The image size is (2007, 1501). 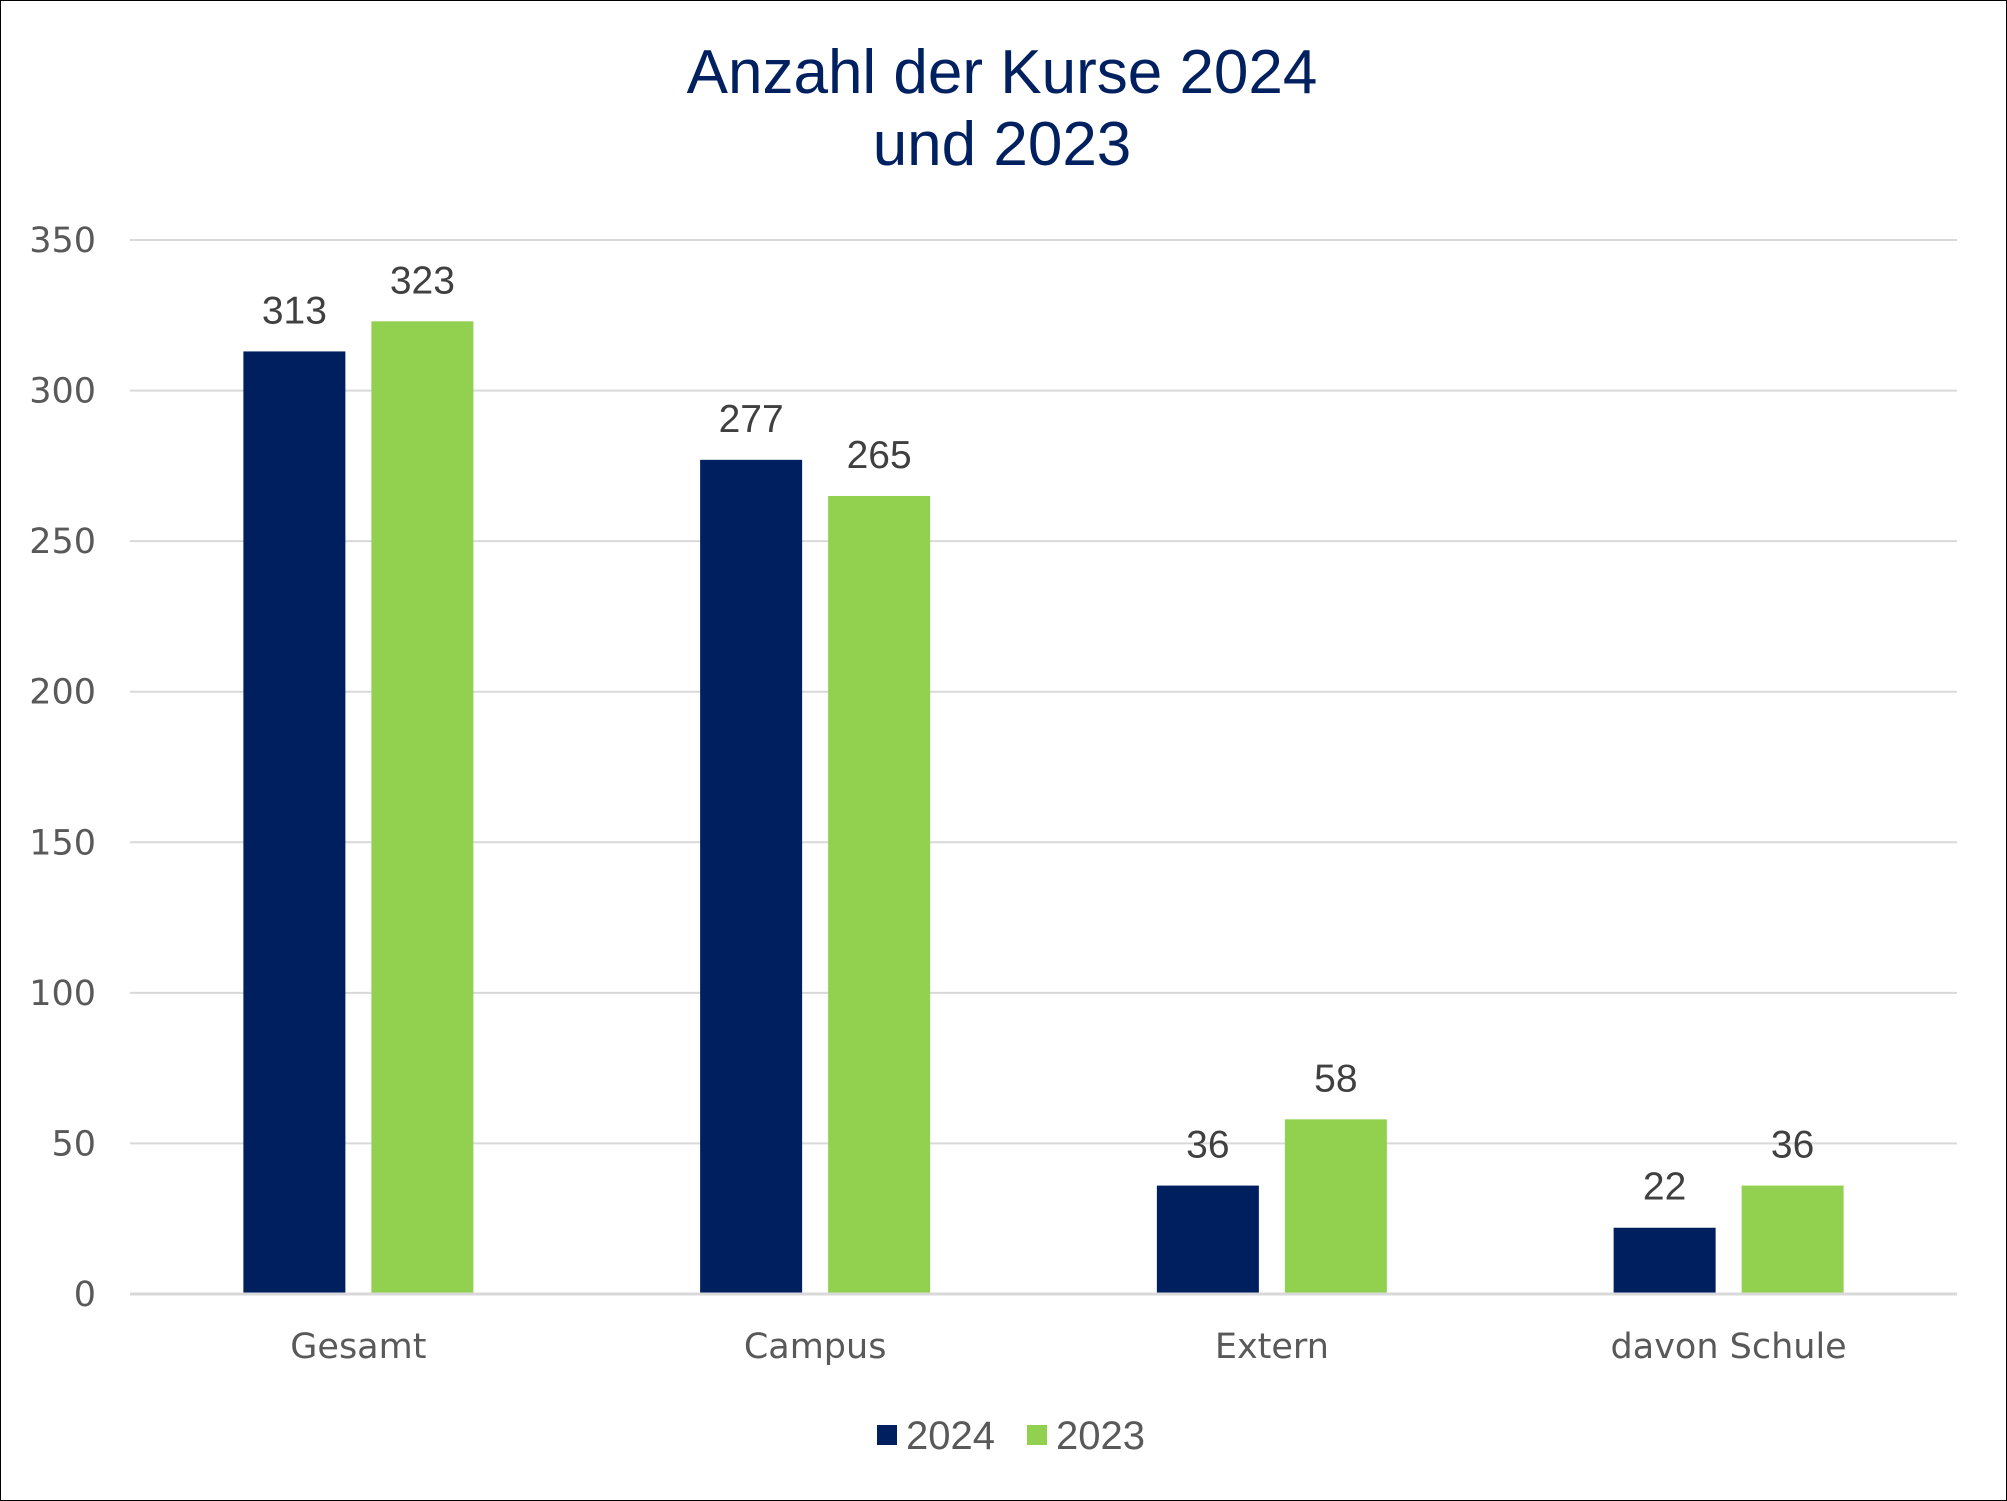 I want to click on y-tick-label: 200, so click(x=62, y=693).